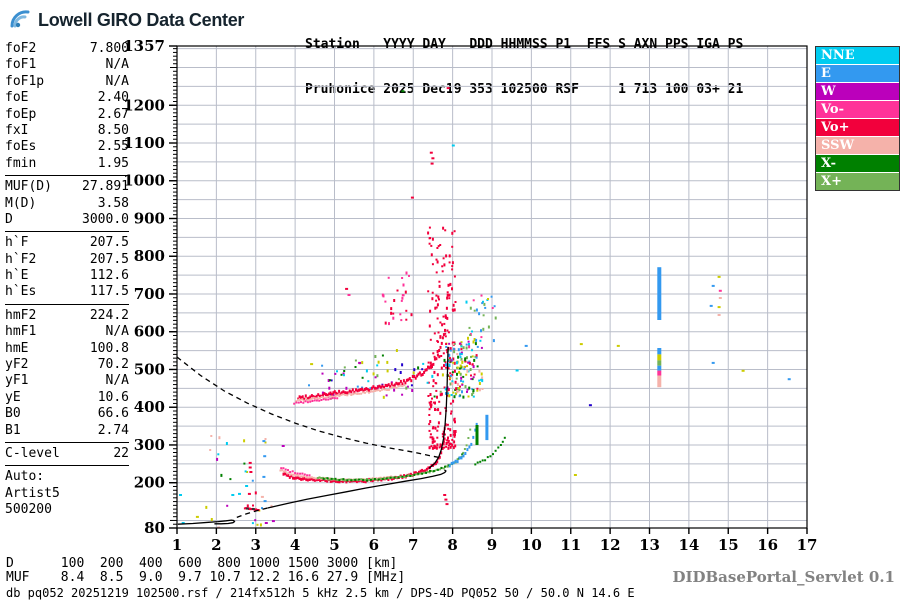 Image resolution: width=900 pixels, height=600 pixels. What do you see at coordinates (531, 545) in the screenshot?
I see `x-tick-label: 10` at bounding box center [531, 545].